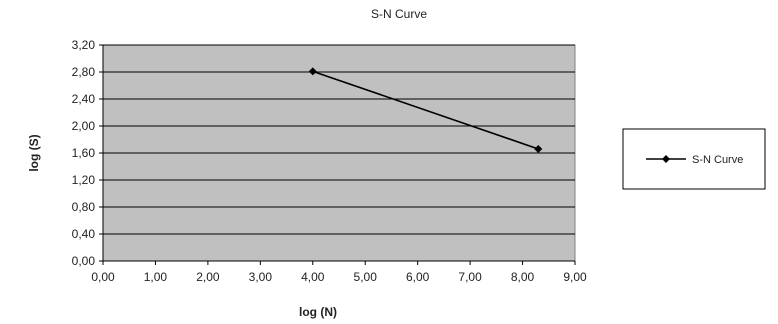 Image resolution: width=778 pixels, height=324 pixels. What do you see at coordinates (84, 234) in the screenshot?
I see `y-tick-label: 0,40` at bounding box center [84, 234].